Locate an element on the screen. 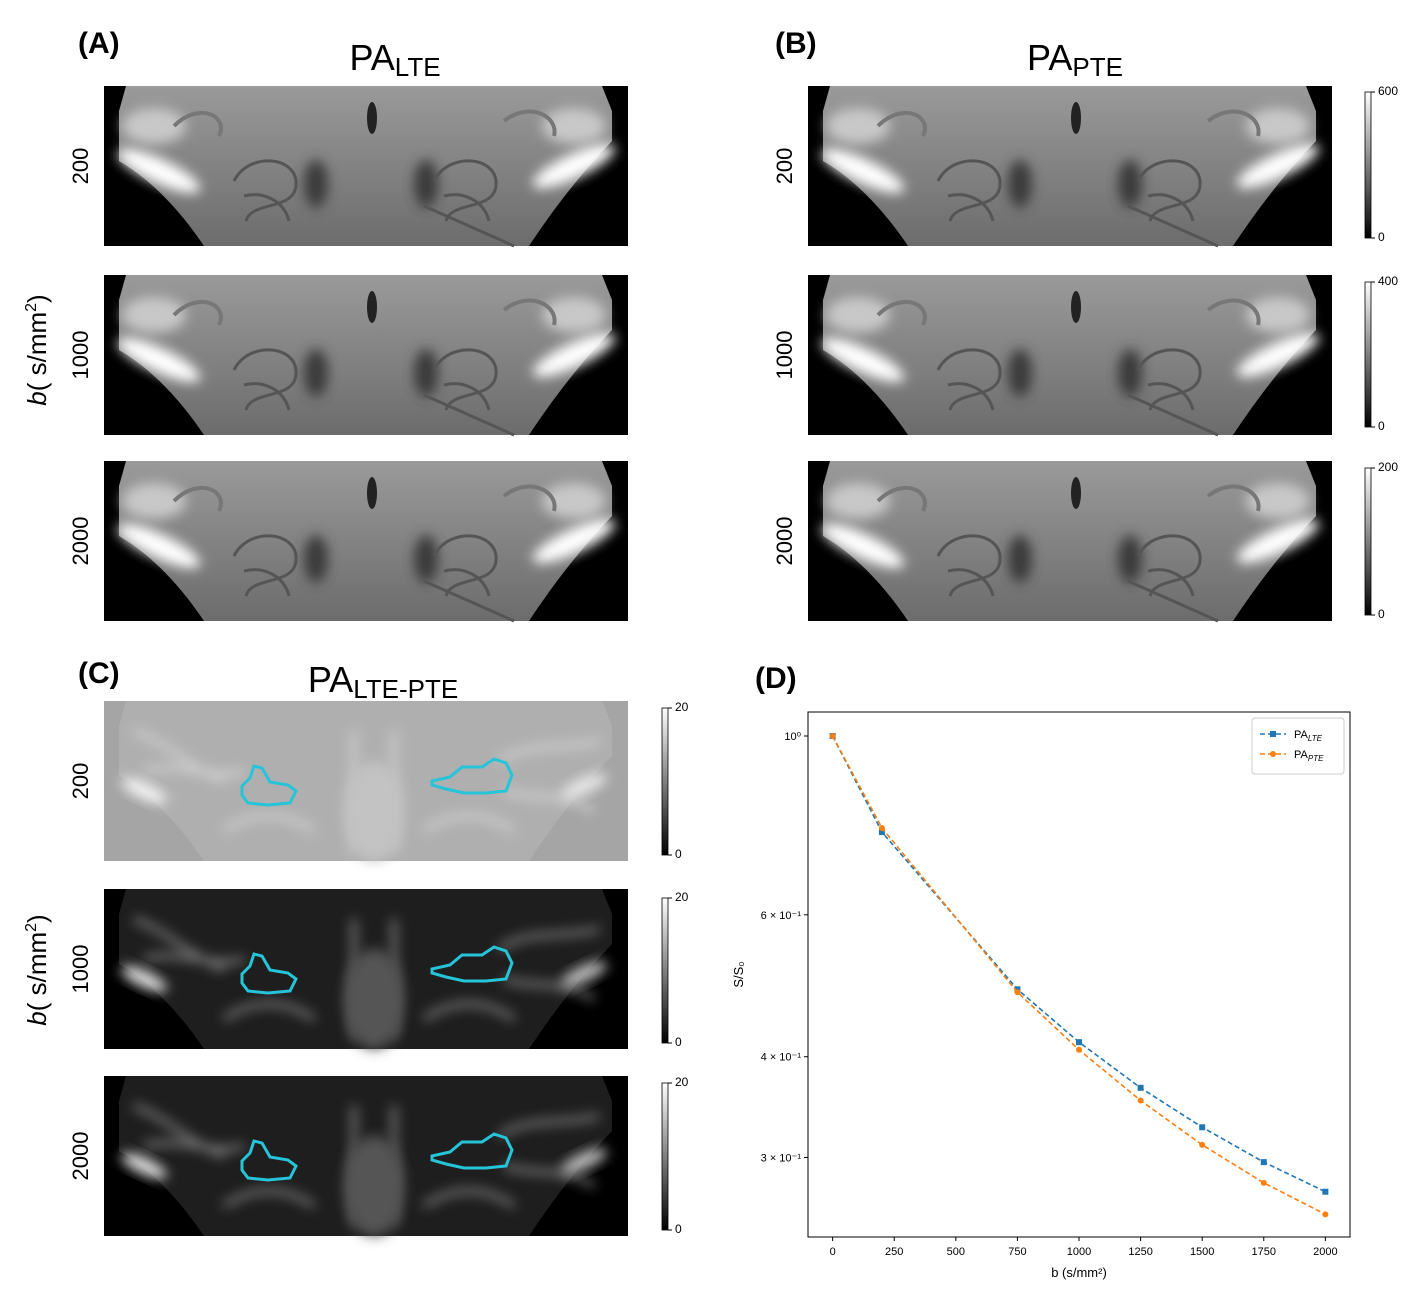  series-line is located at coordinates (1078, 975).